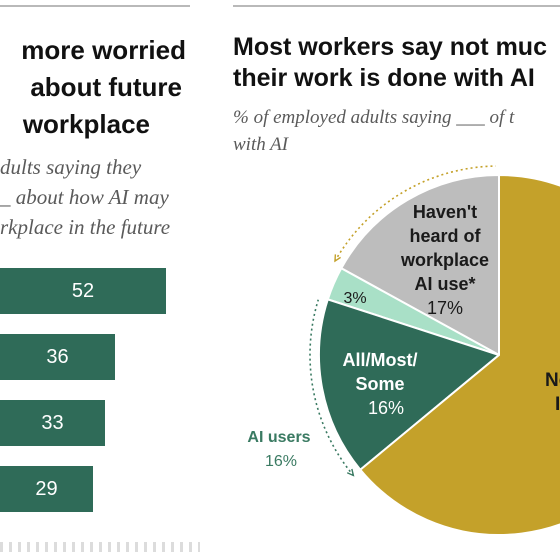 This screenshot has width=560, height=560. What do you see at coordinates (390, 47) in the screenshot?
I see `right-title-line-1: Most workers say not muc` at bounding box center [390, 47].